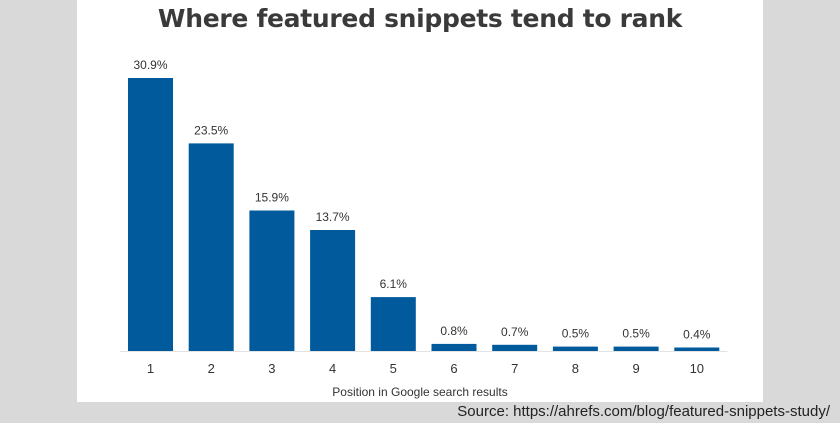 Image resolution: width=840 pixels, height=423 pixels. Describe the element at coordinates (332, 368) in the screenshot. I see `x-tick-label: 4` at that location.